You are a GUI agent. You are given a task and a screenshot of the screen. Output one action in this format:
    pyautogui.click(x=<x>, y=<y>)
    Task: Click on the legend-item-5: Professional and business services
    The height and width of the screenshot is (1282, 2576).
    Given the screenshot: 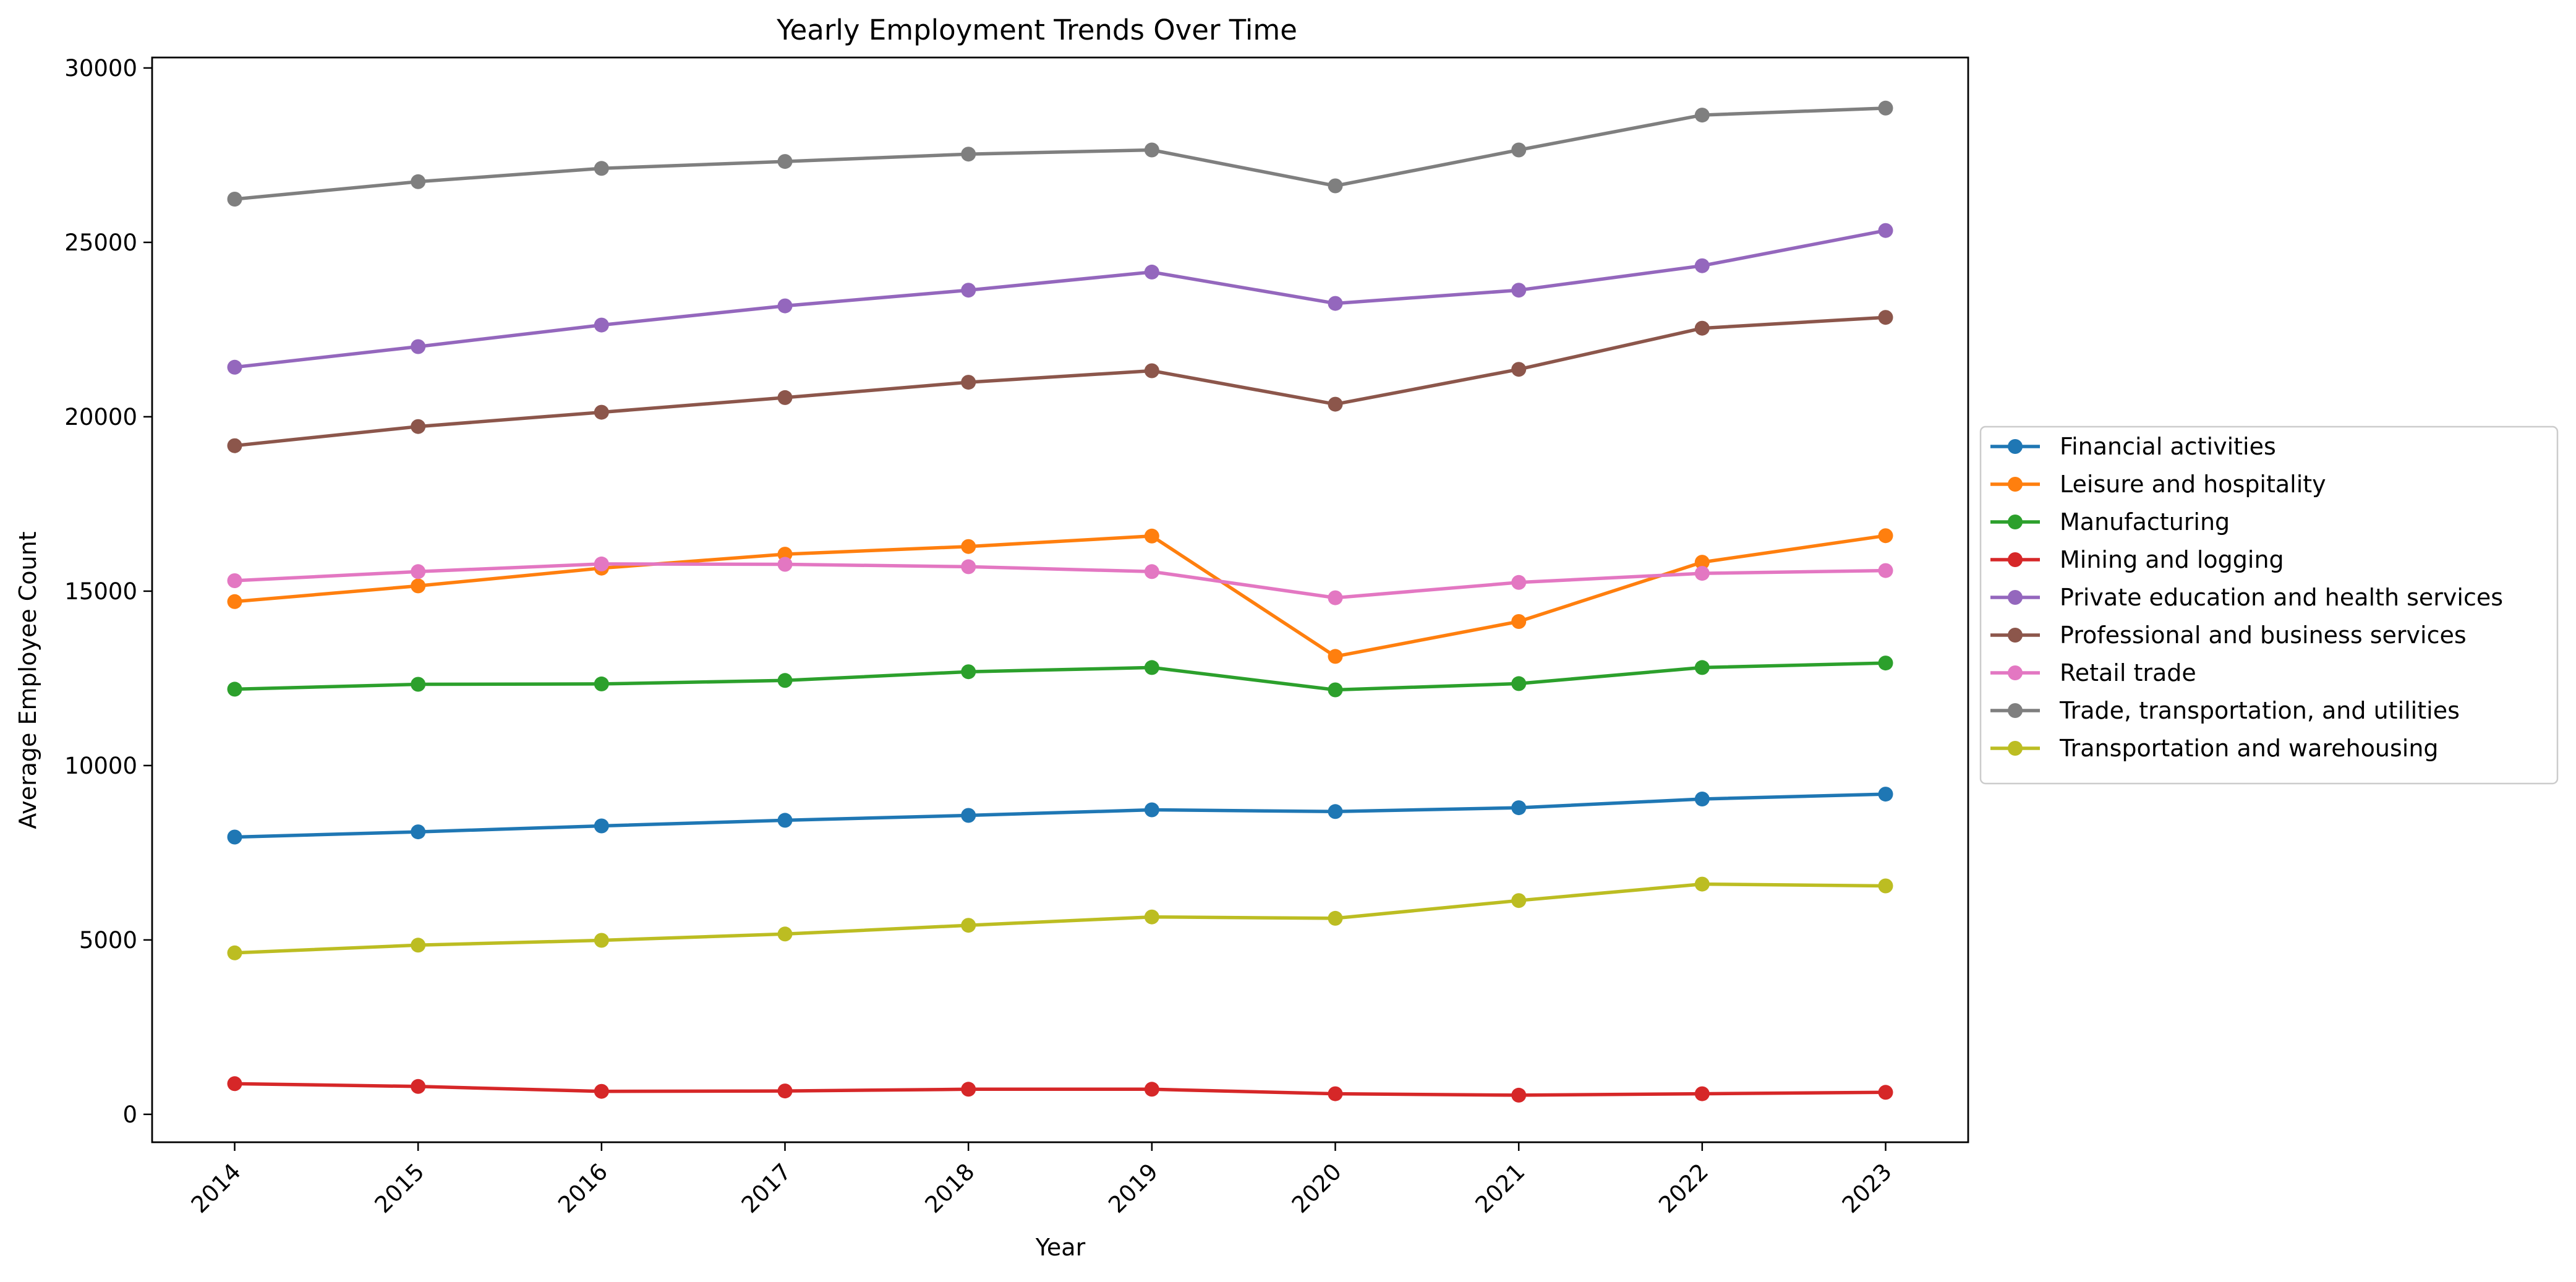 What is the action you would take?
    pyautogui.click(x=2228, y=635)
    